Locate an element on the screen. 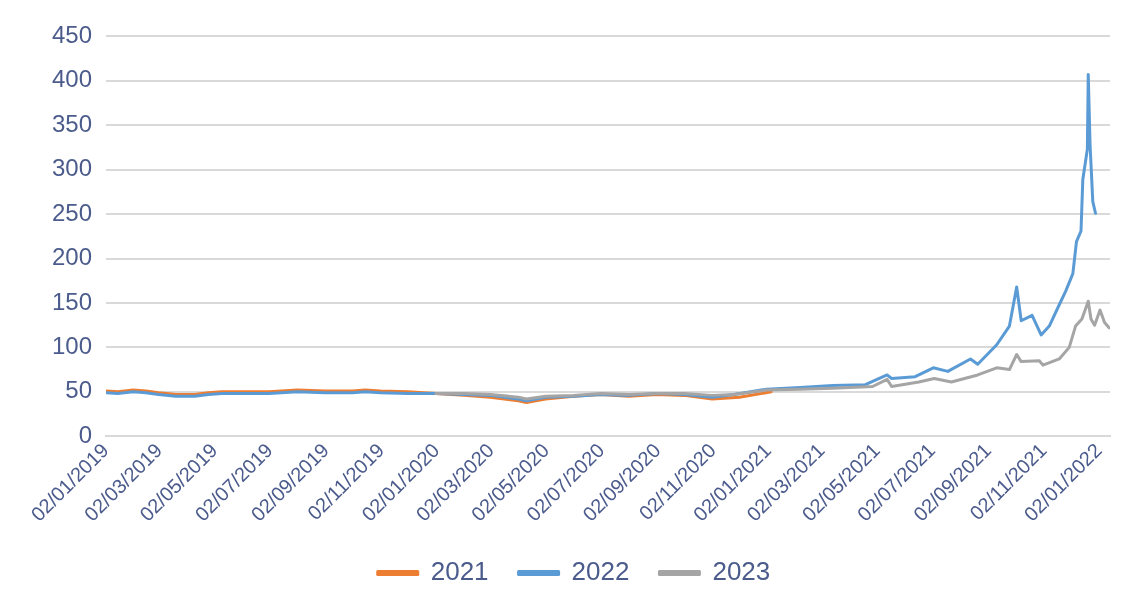  y-tick-label: 0 is located at coordinates (85, 434).